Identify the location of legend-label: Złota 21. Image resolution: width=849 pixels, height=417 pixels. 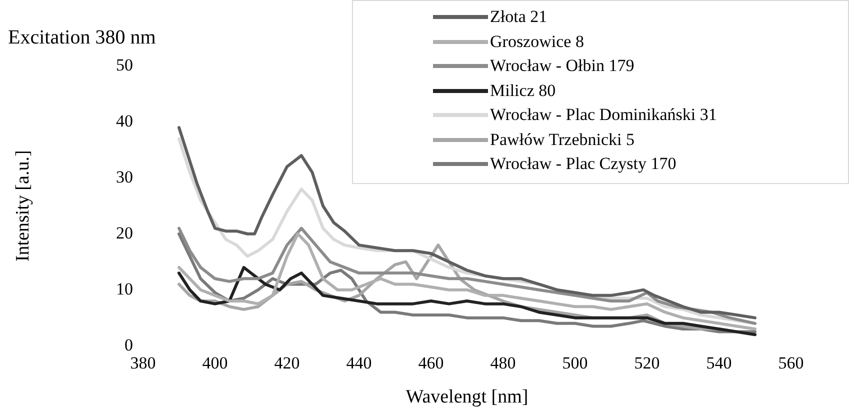
(519, 17).